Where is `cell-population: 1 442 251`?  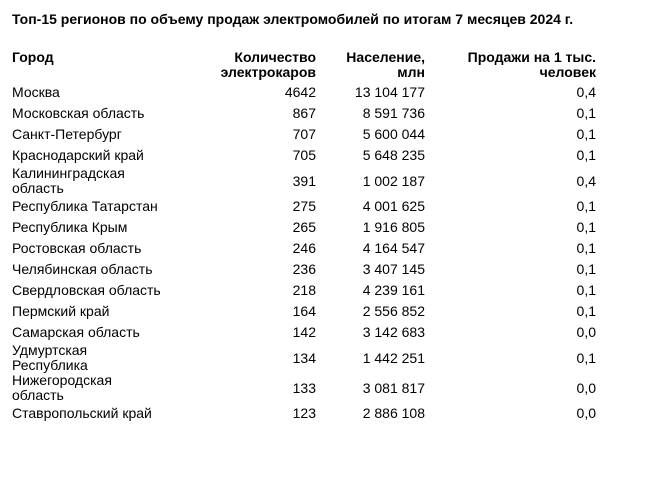 cell-population: 1 442 251 is located at coordinates (393, 357).